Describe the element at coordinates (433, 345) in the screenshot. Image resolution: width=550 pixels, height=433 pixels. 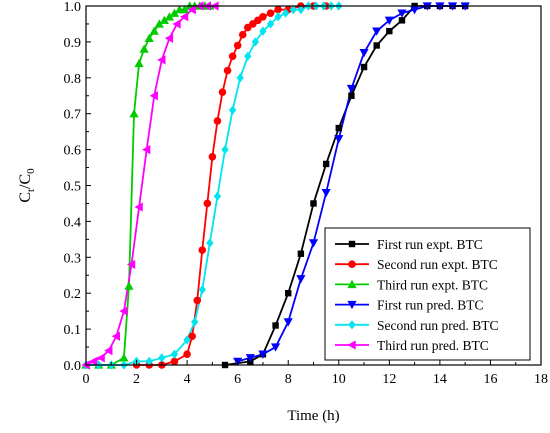
I see `legend-label: Third run pred. BTC` at that location.